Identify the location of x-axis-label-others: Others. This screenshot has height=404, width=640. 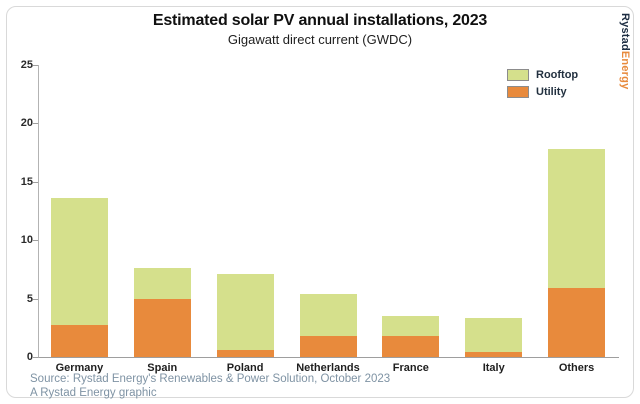
(576, 368).